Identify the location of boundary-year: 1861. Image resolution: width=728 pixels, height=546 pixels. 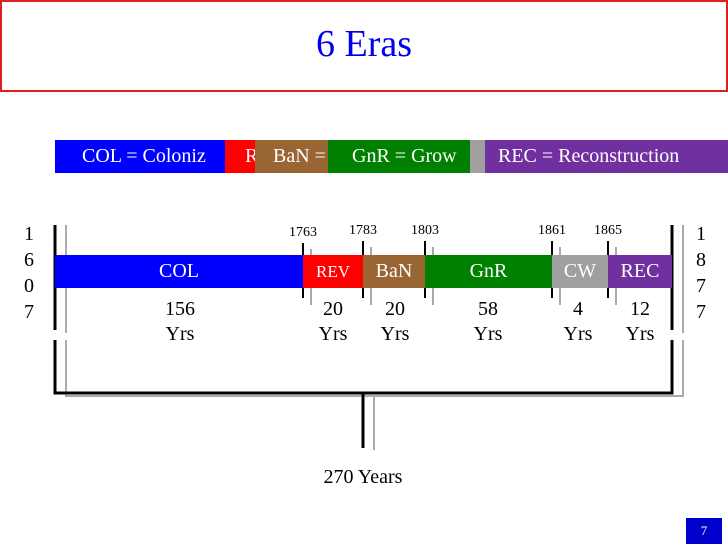
(552, 230).